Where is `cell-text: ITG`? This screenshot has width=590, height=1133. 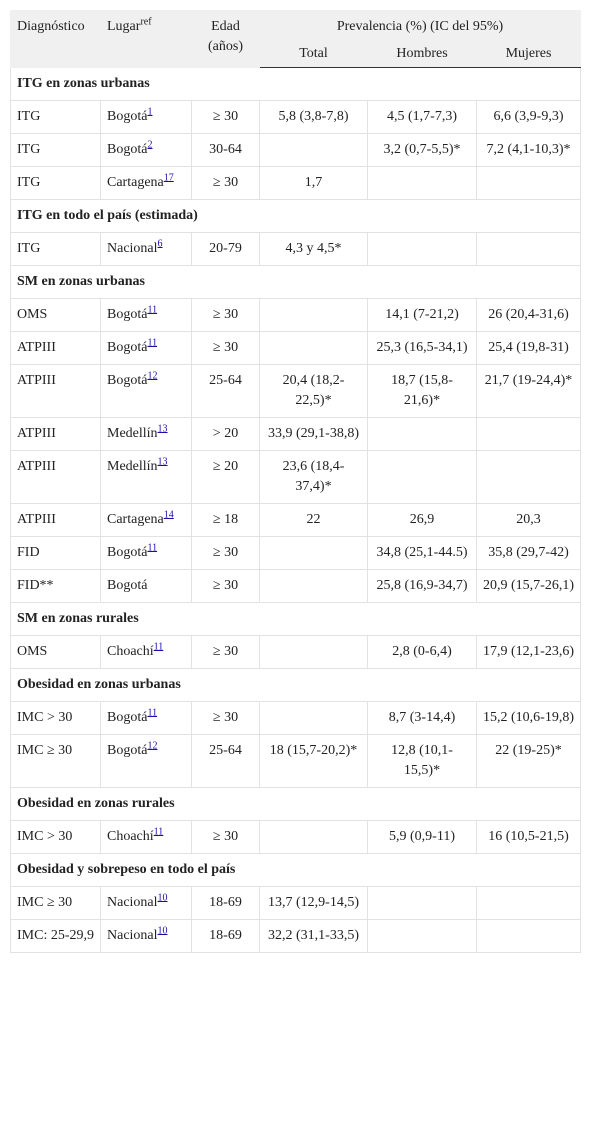 cell-text: ITG is located at coordinates (29, 116).